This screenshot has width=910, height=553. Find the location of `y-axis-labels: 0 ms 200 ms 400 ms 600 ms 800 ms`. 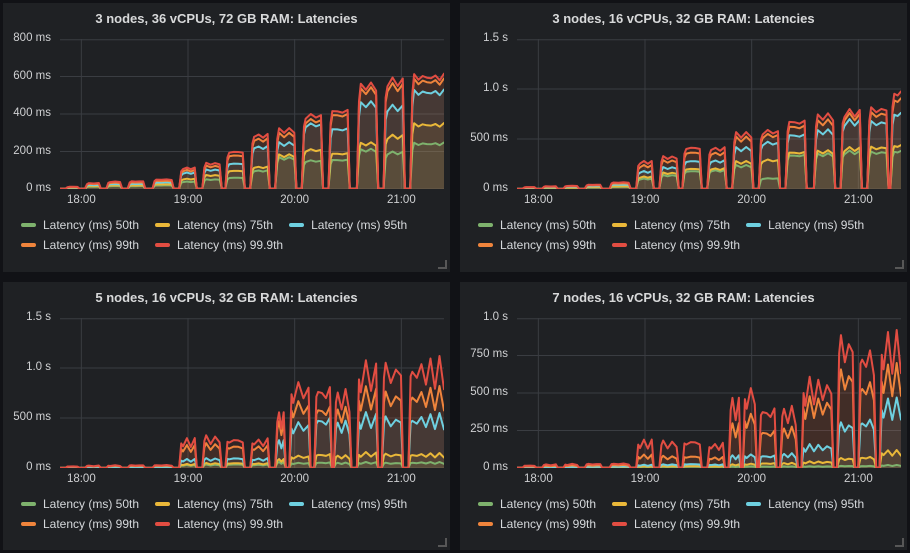

y-axis-labels: 0 ms 200 ms 400 ms 600 ms 800 ms is located at coordinates (31, 113).